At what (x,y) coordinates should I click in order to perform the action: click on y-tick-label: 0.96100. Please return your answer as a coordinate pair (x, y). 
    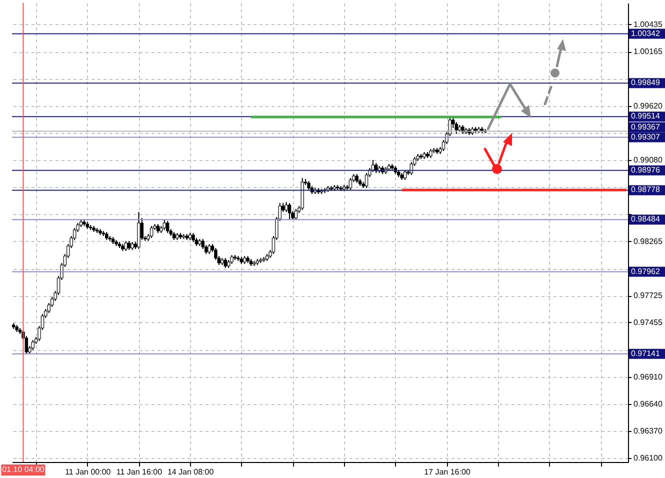
    Looking at the image, I should click on (648, 458).